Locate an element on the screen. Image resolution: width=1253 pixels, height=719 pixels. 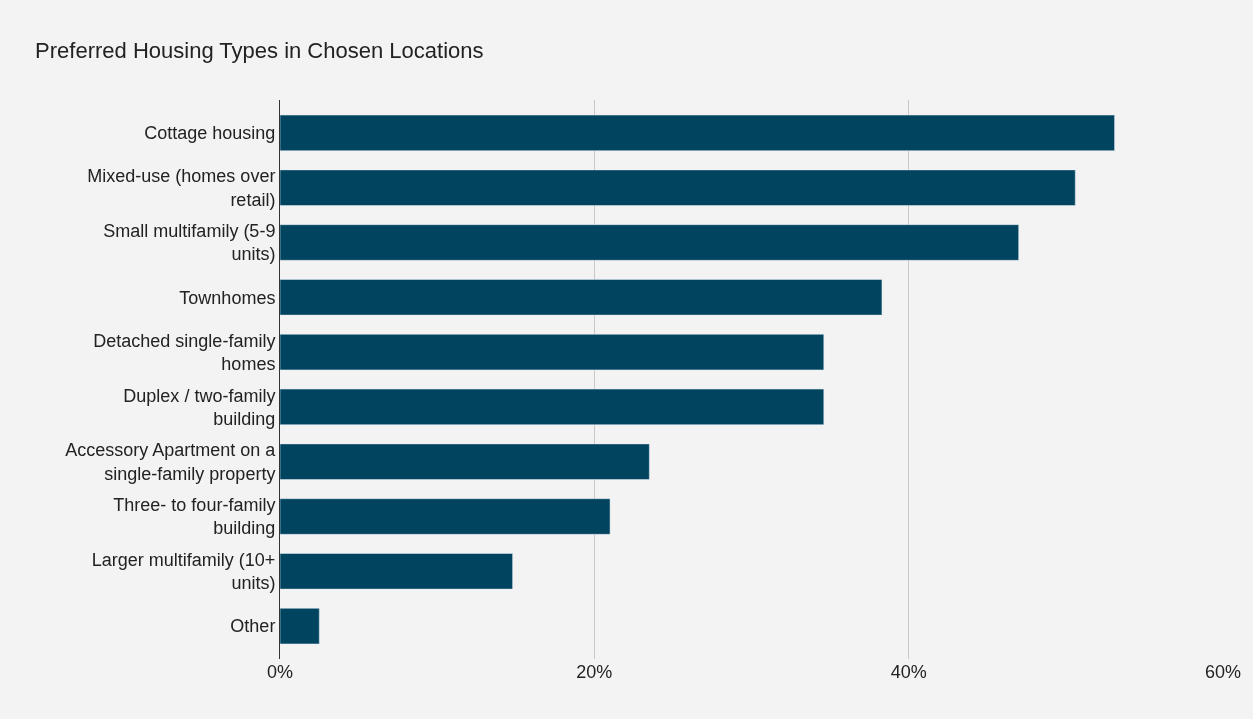
y-tick-label: Three- to four-family building is located at coordinates (194, 517).